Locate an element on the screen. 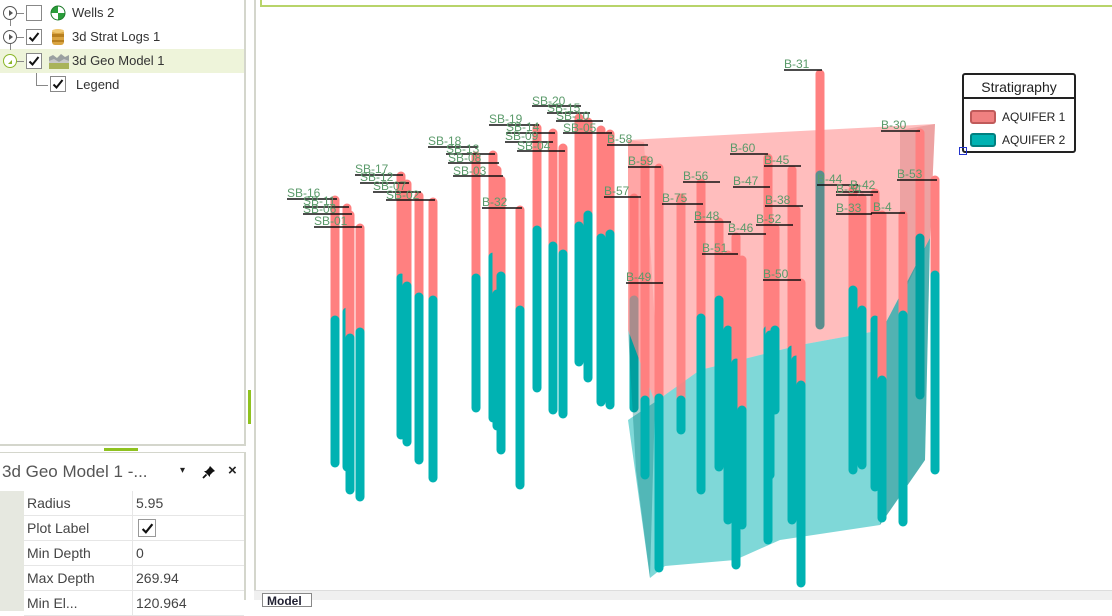 Image resolution: width=1112 pixels, height=616 pixels. property-row-min-elevation: Min El... 120.964 is located at coordinates (134, 603).